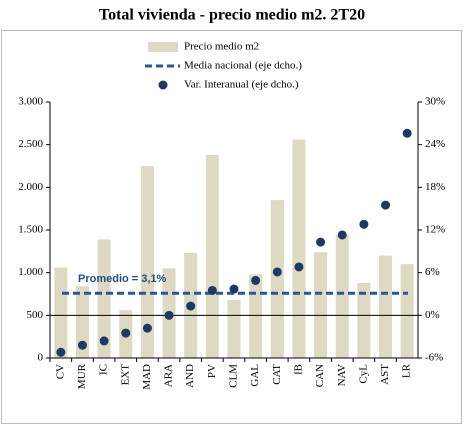 This screenshot has height=426, width=464. I want to click on x-tick-label: EXT, so click(125, 375).